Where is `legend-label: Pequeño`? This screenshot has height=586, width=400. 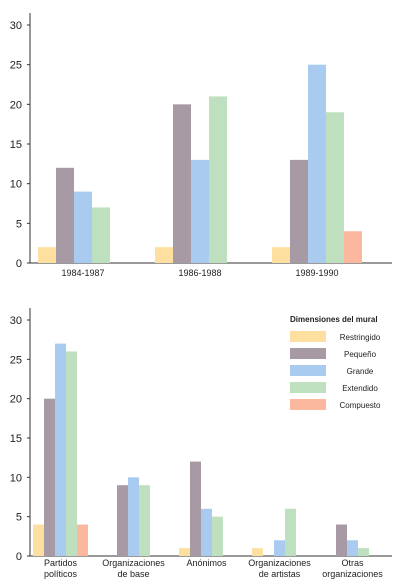 legend-label: Pequeño is located at coordinates (360, 354).